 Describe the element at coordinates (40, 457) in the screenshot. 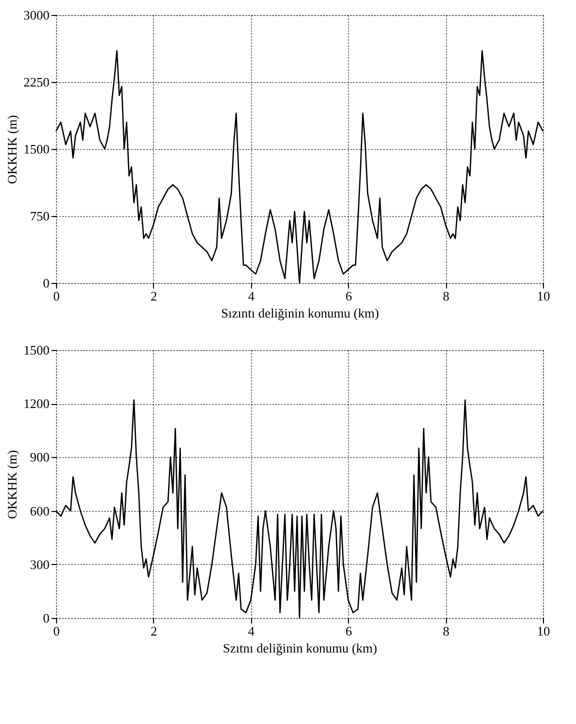

I see `y-tick-label: 900` at that location.